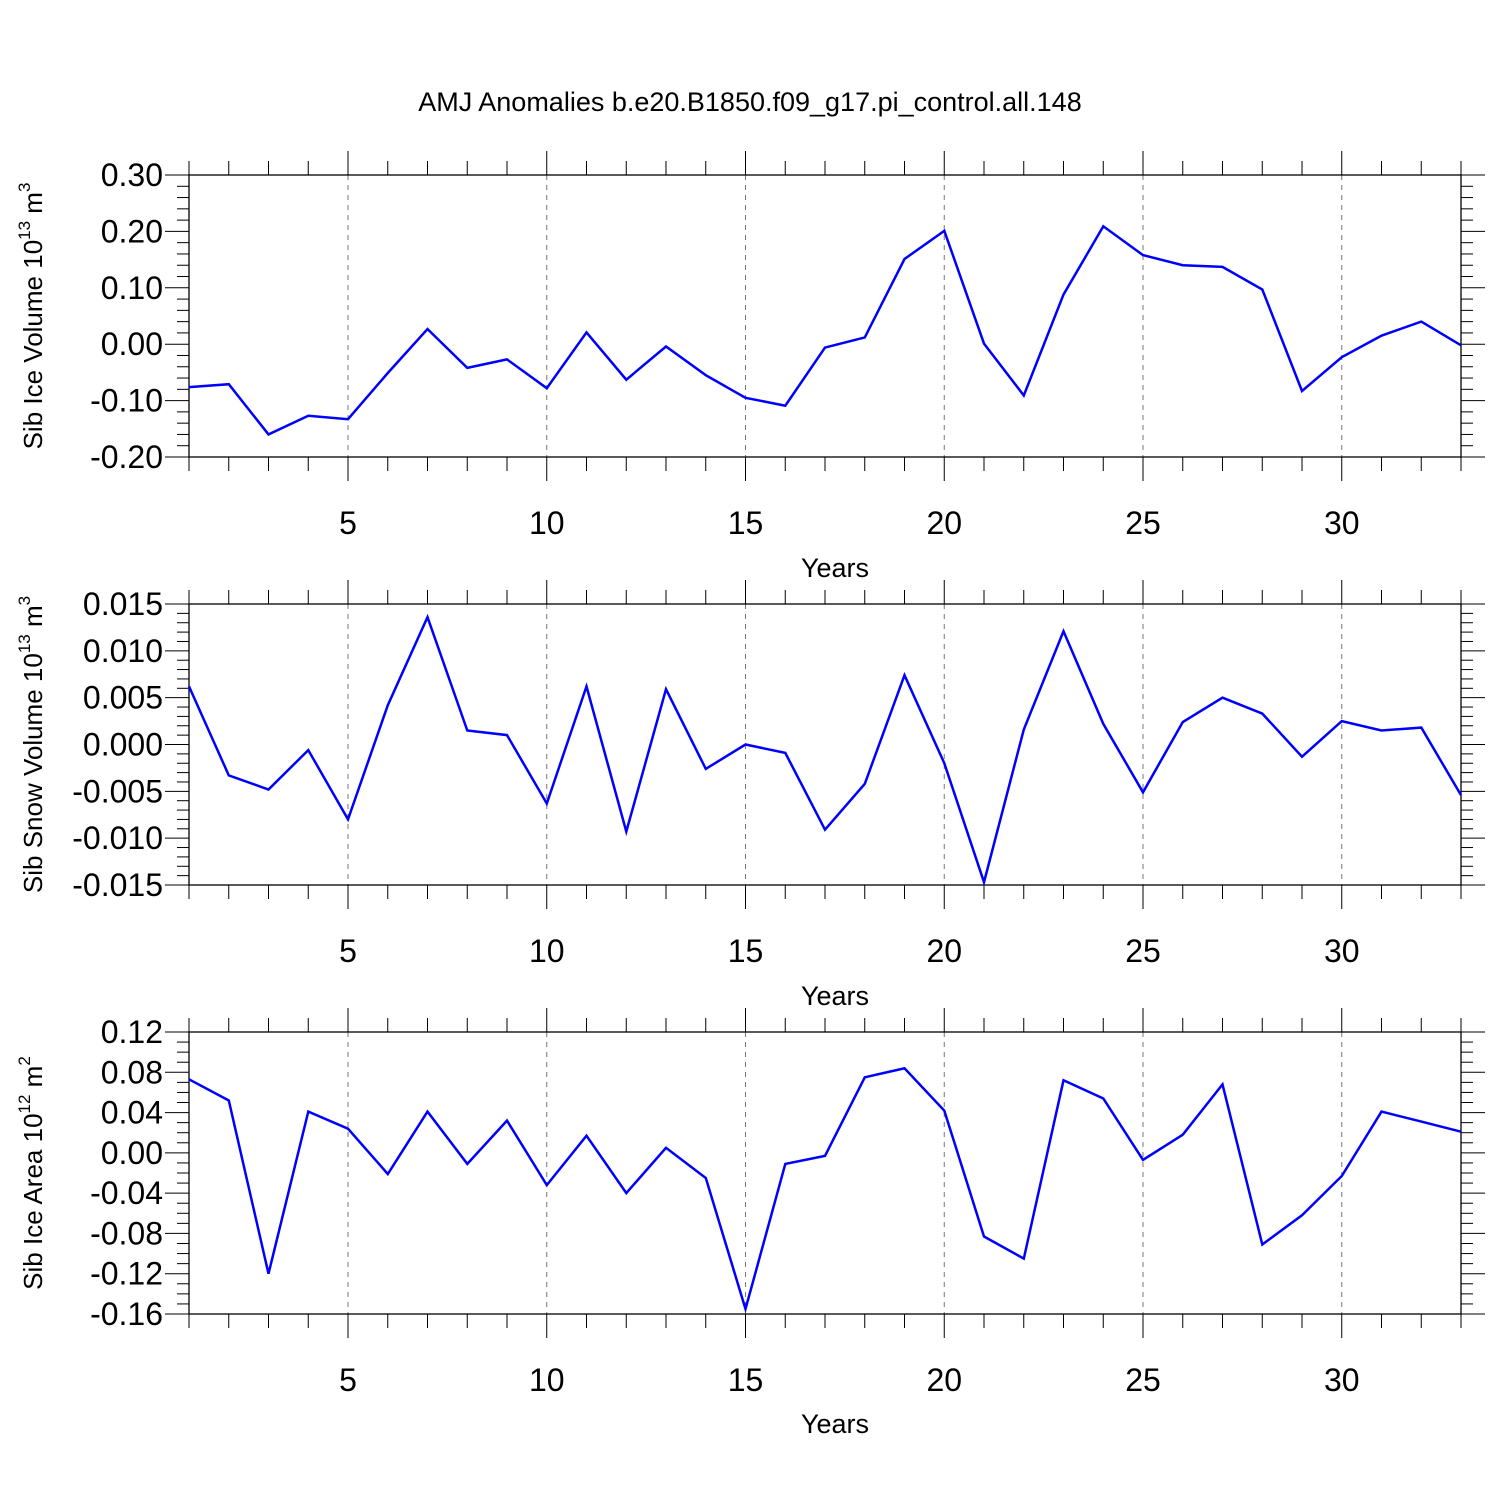 The width and height of the screenshot is (1500, 1500). Describe the element at coordinates (123, 698) in the screenshot. I see `y-tick-label: 0.005` at that location.